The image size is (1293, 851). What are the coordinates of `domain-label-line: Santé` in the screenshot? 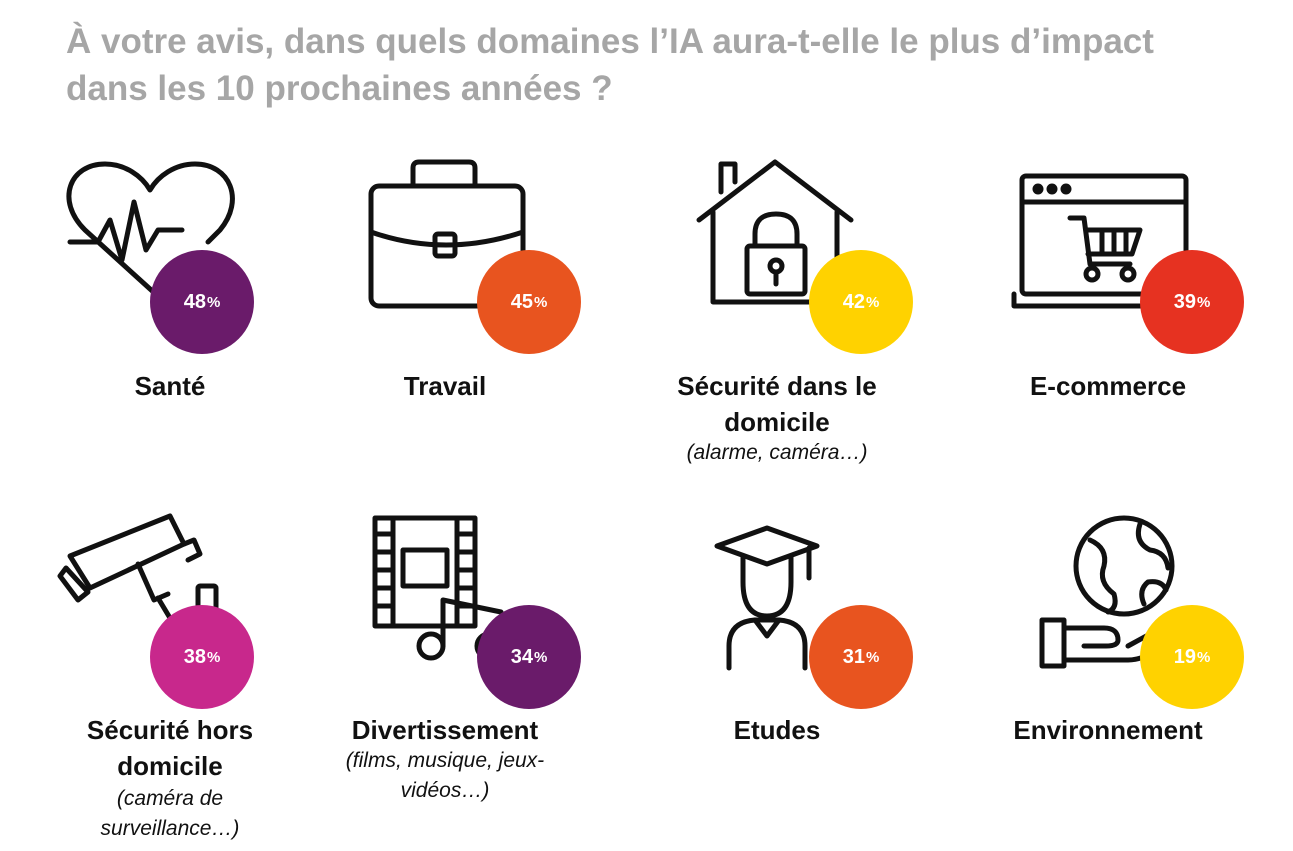 It's located at (170, 386).